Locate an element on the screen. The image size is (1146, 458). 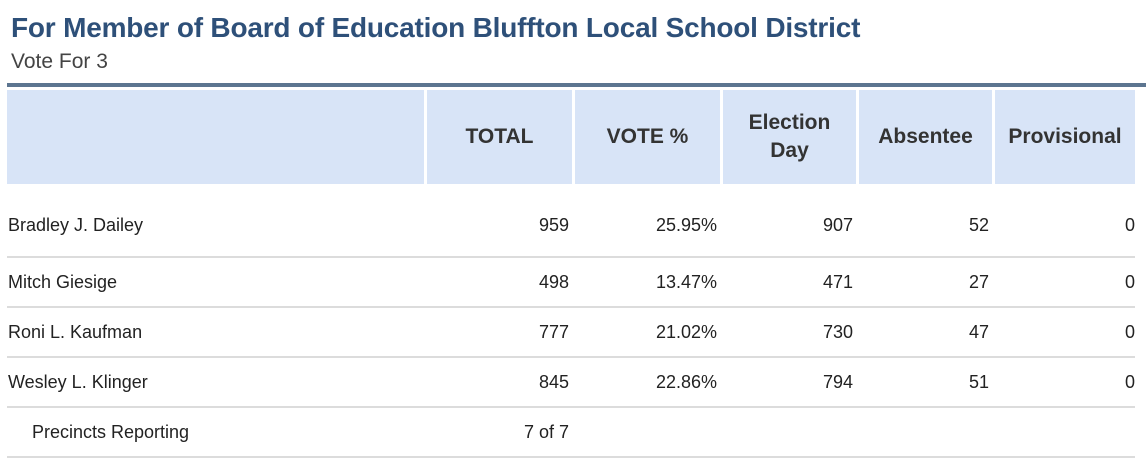
candidate-name: Mitch Giesige is located at coordinates (217, 283).